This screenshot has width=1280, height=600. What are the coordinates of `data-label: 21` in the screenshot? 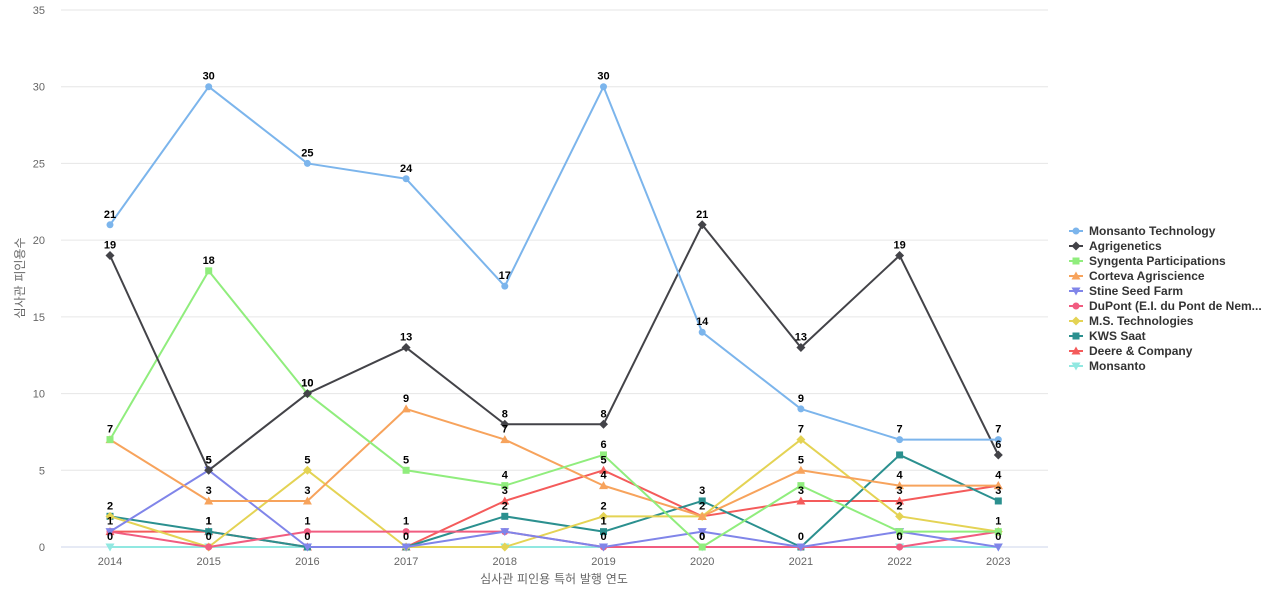 It's located at (702, 215).